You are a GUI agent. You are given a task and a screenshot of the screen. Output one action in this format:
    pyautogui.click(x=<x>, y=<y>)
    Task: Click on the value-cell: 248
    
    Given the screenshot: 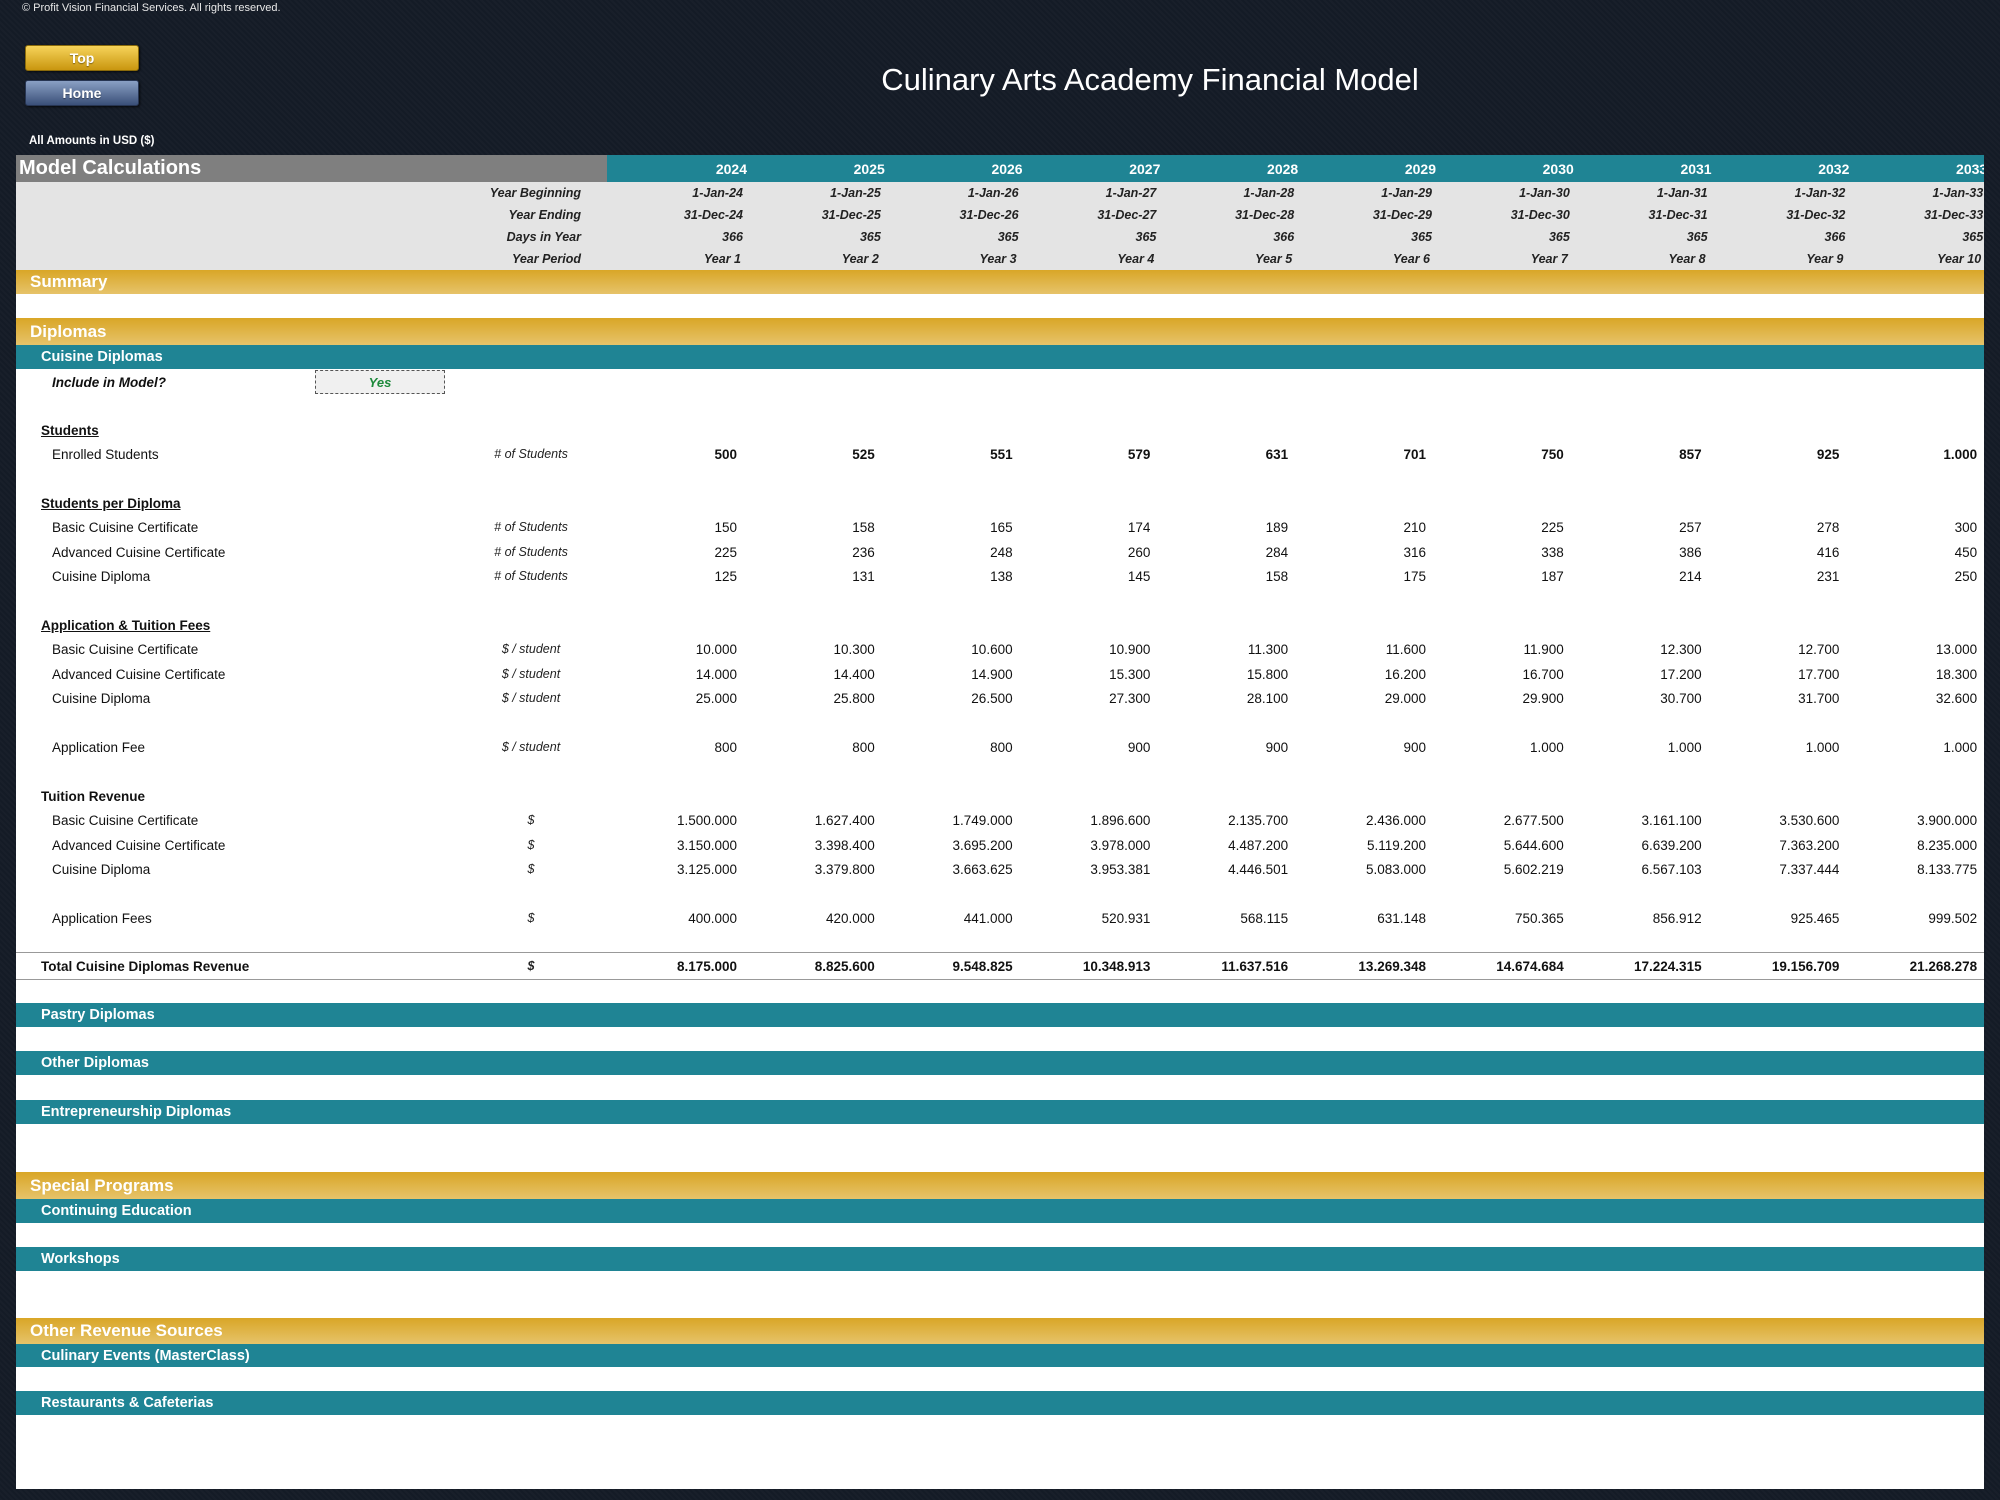 What is the action you would take?
    pyautogui.click(x=1001, y=552)
    